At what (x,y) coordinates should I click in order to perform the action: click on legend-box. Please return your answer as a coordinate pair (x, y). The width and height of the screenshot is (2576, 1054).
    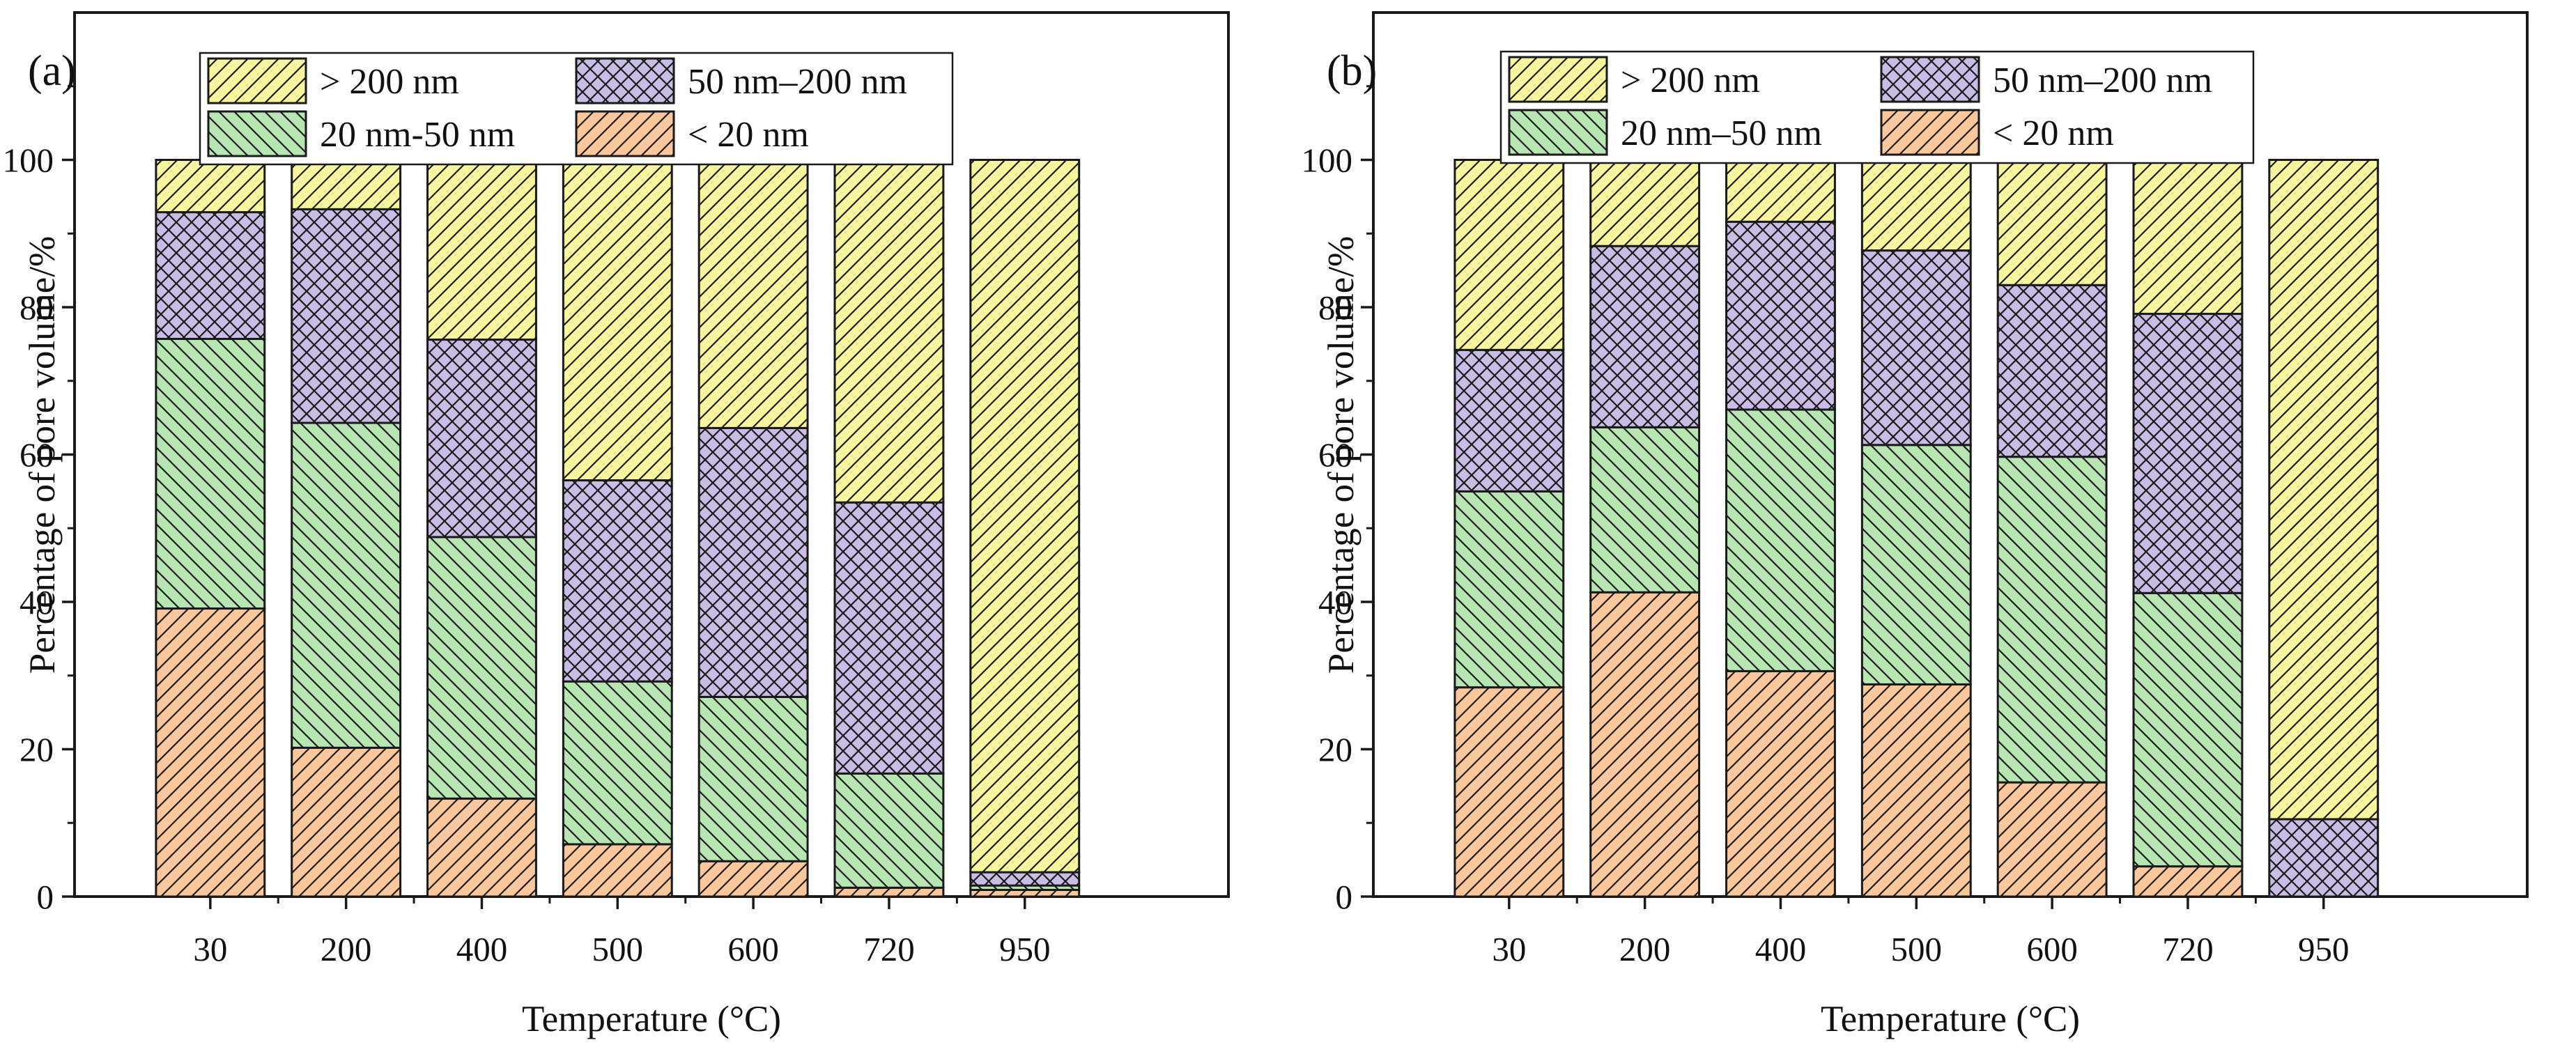
    Looking at the image, I should click on (1877, 107).